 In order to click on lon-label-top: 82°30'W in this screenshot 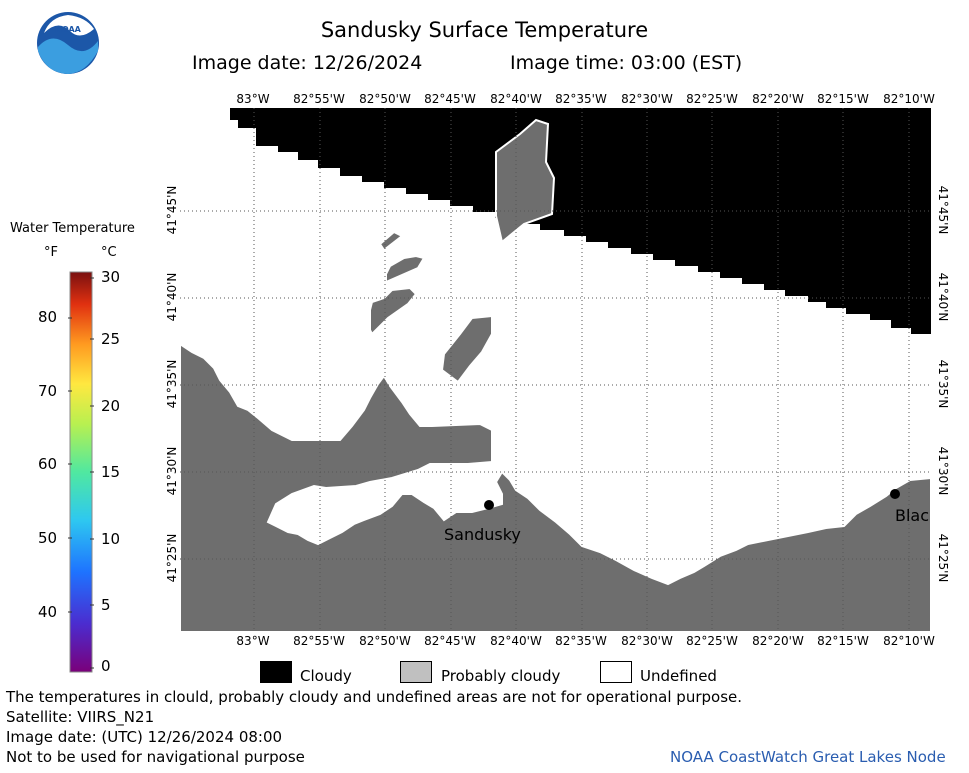, I will do `click(647, 99)`.